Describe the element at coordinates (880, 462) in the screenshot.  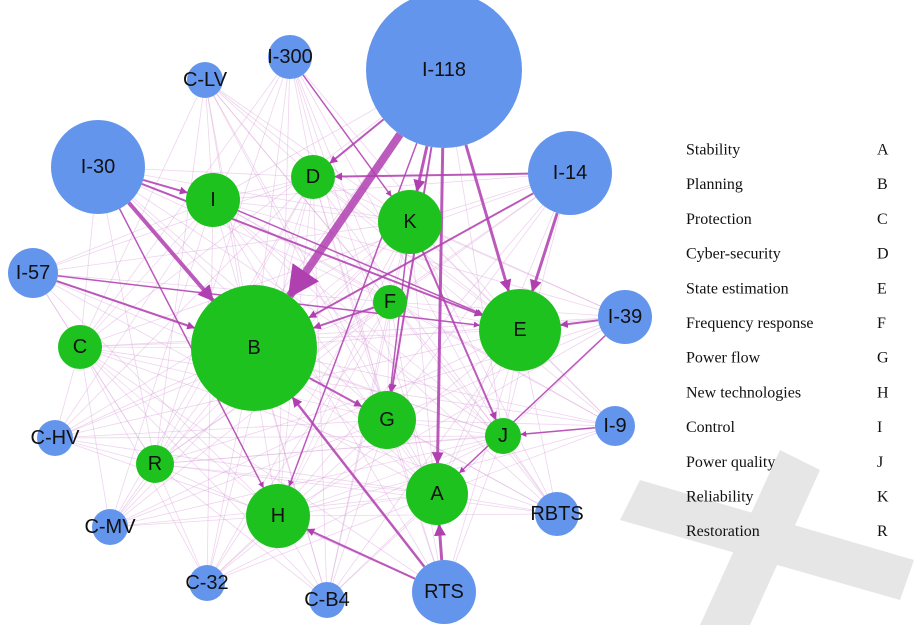
I see `legend-letter: J` at that location.